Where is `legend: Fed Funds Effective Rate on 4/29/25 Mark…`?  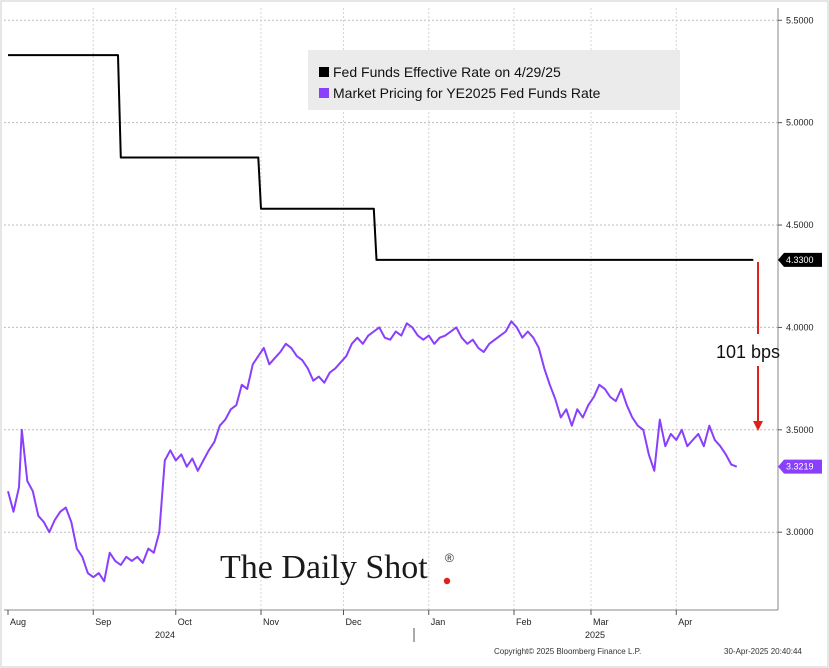
legend: Fed Funds Effective Rate on 4/29/25 Mark… is located at coordinates (494, 80).